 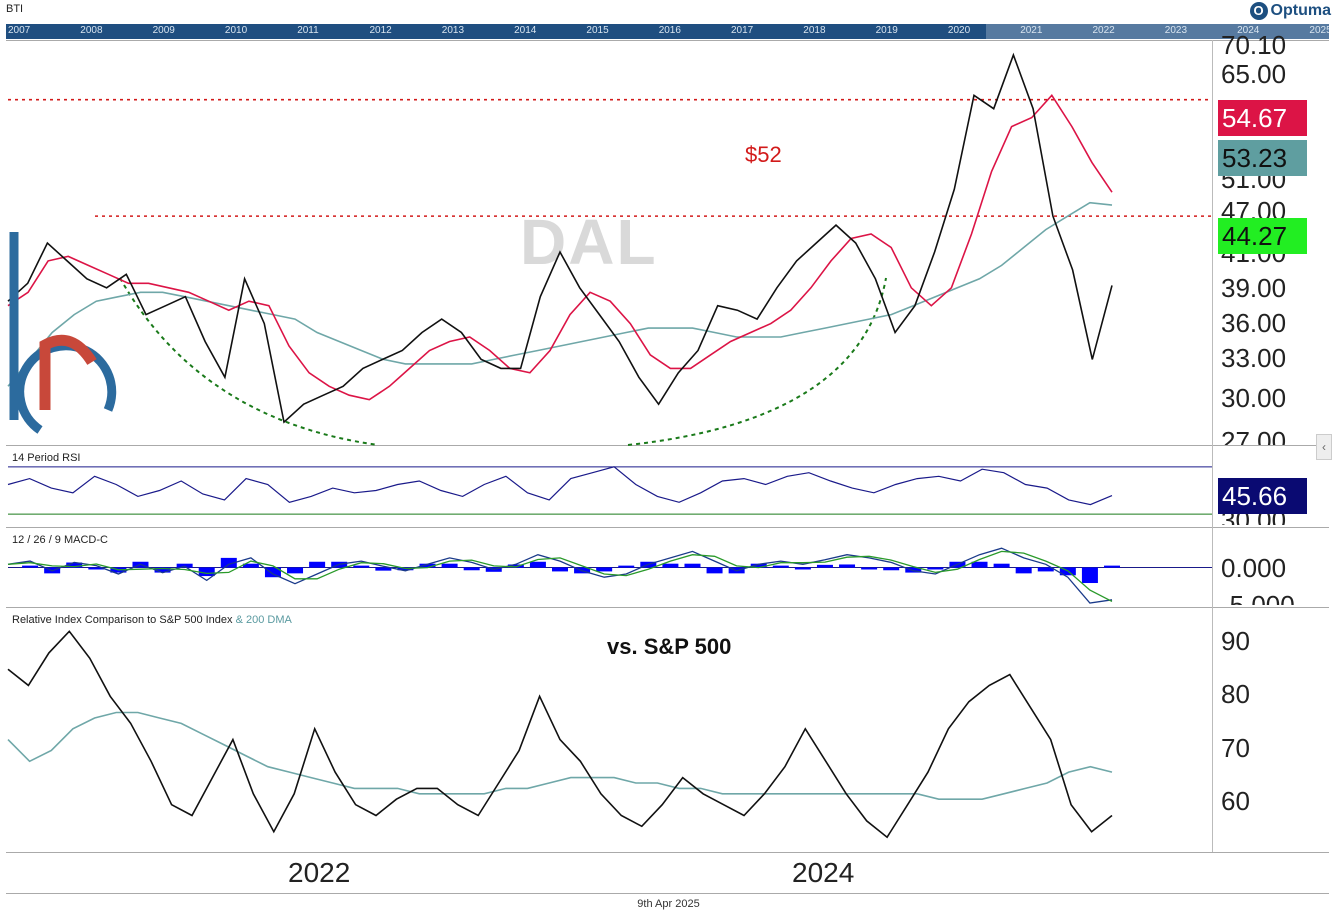 I want to click on watermark-logo-icon, so click(x=63, y=333).